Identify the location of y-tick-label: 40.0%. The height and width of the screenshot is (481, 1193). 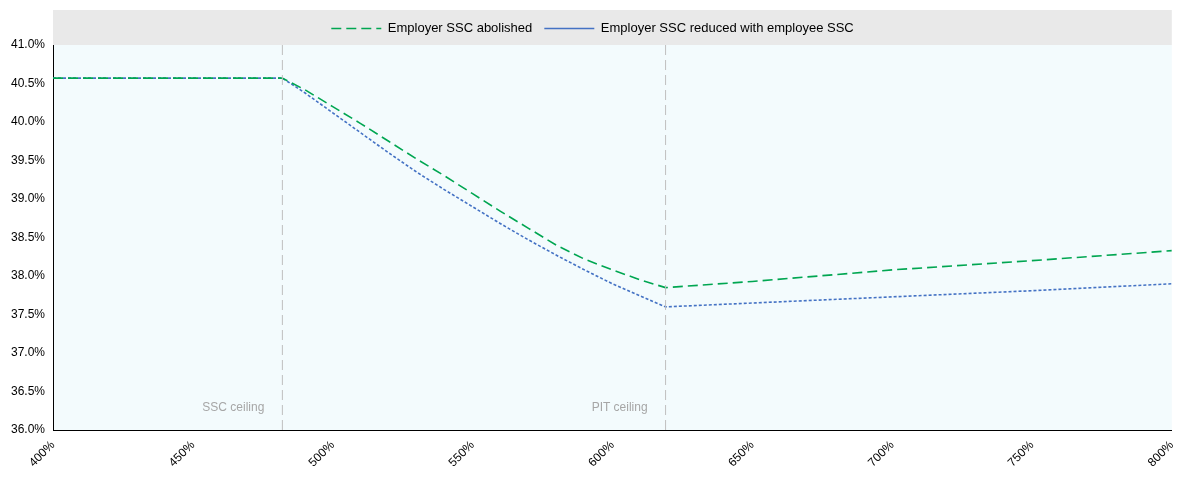
(28, 121).